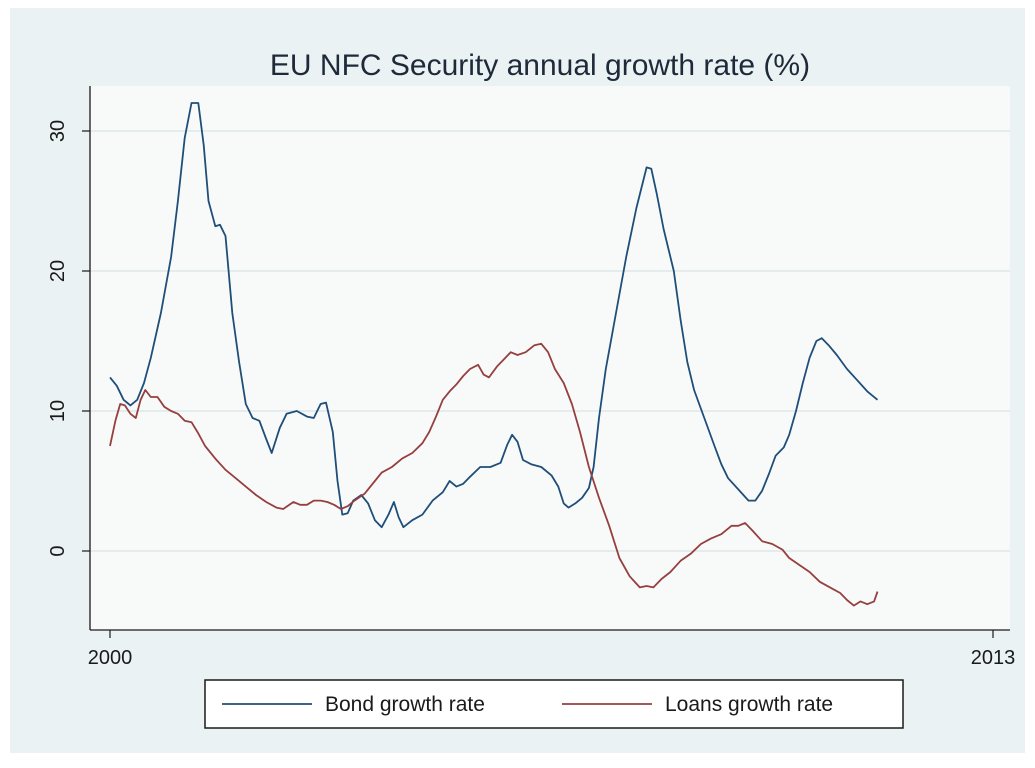 This screenshot has height=768, width=1035. Describe the element at coordinates (110, 658) in the screenshot. I see `x-tick-label-2000: 2000` at that location.